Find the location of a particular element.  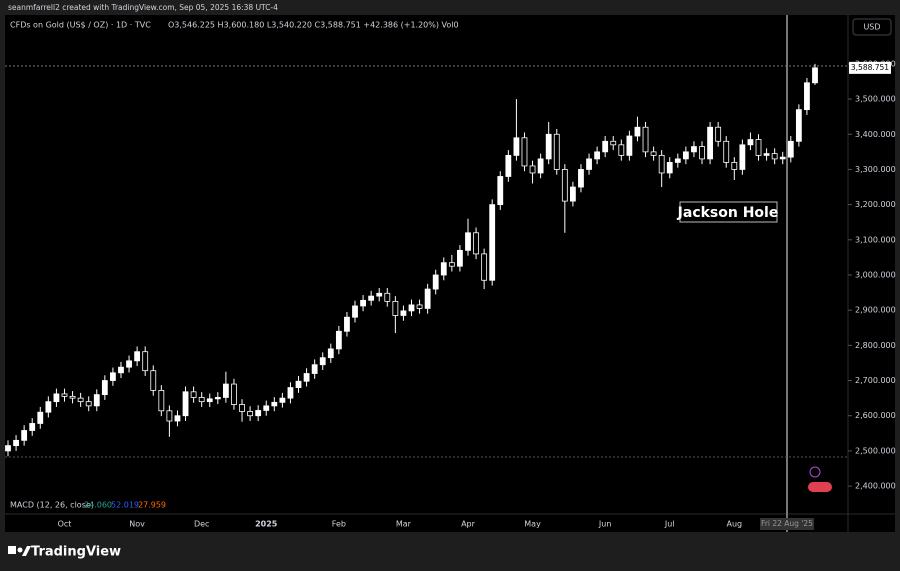

y-tick-label: 2,800.000 is located at coordinates (875, 345).